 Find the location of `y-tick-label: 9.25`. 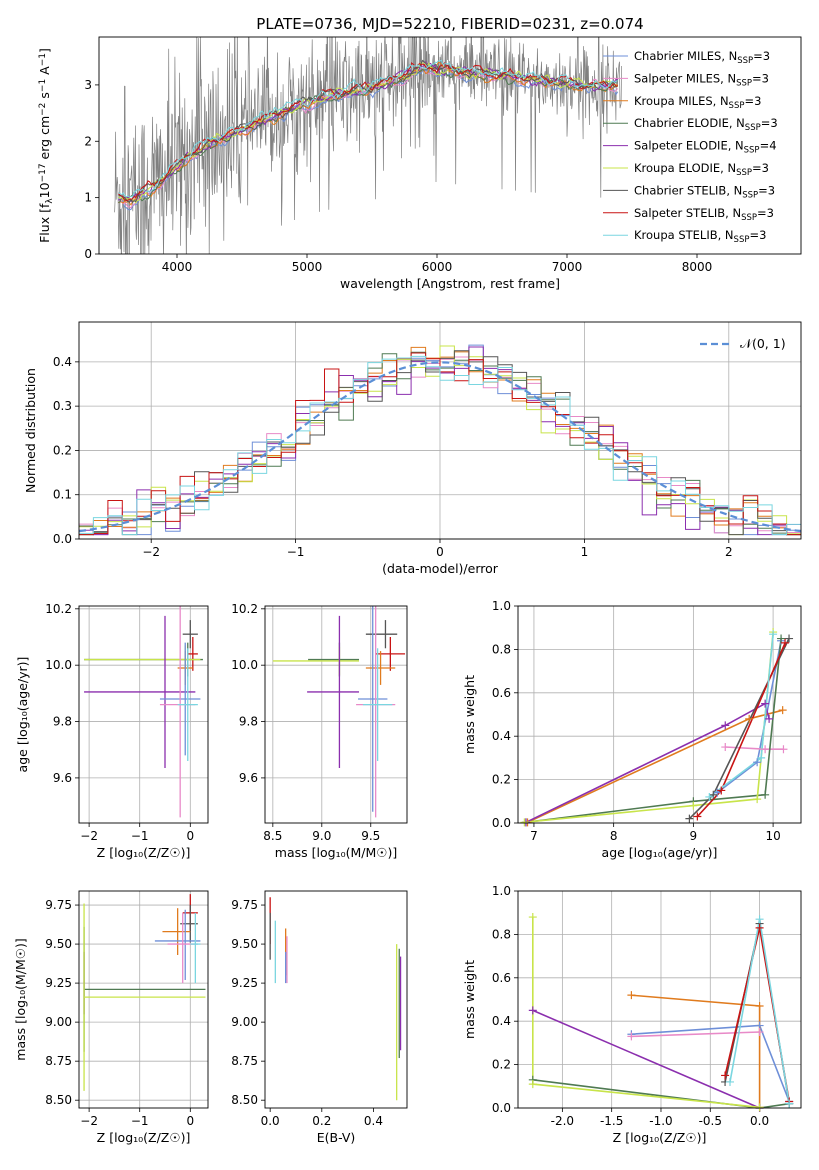

y-tick-label: 9.25 is located at coordinates (58, 983).